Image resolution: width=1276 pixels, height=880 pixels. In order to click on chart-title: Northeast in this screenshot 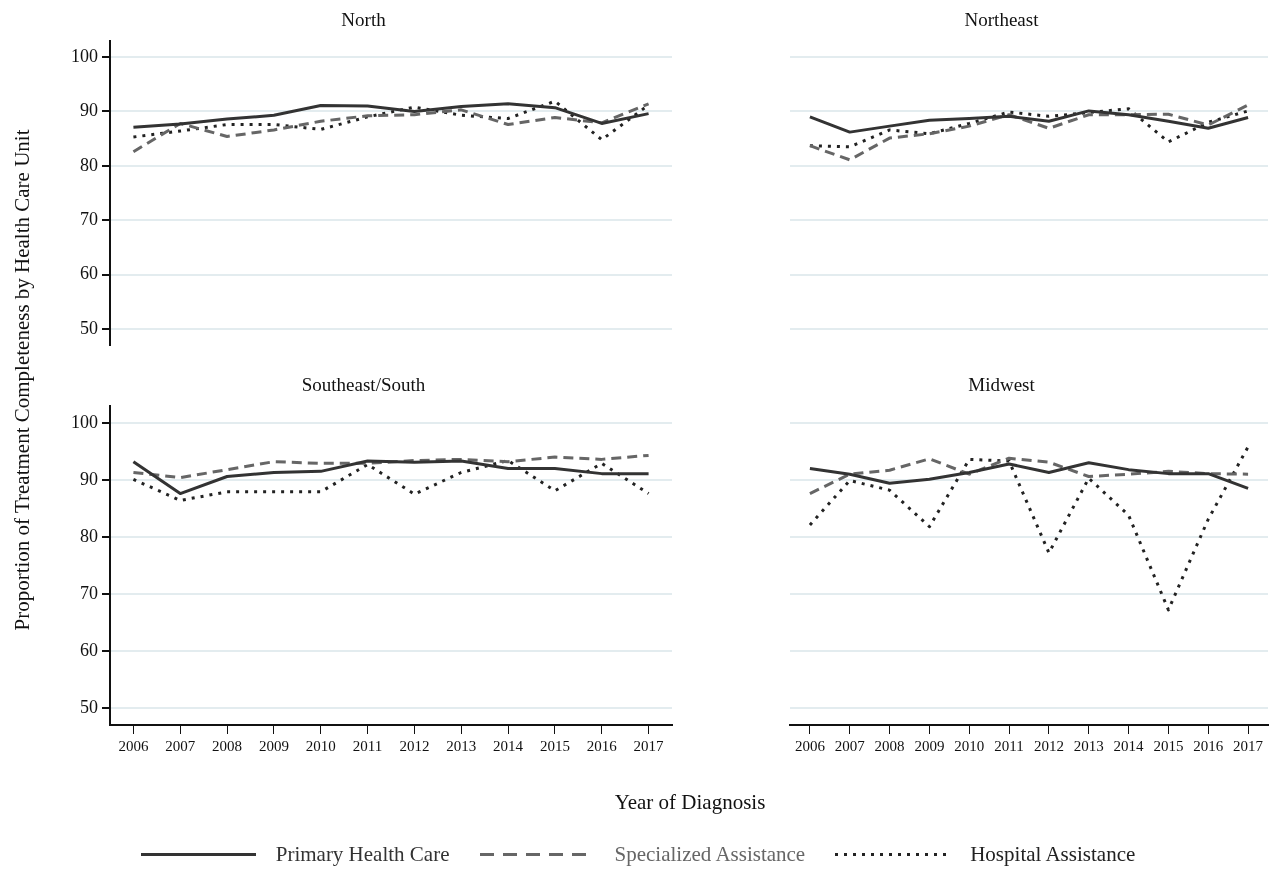, I will do `click(1002, 20)`.